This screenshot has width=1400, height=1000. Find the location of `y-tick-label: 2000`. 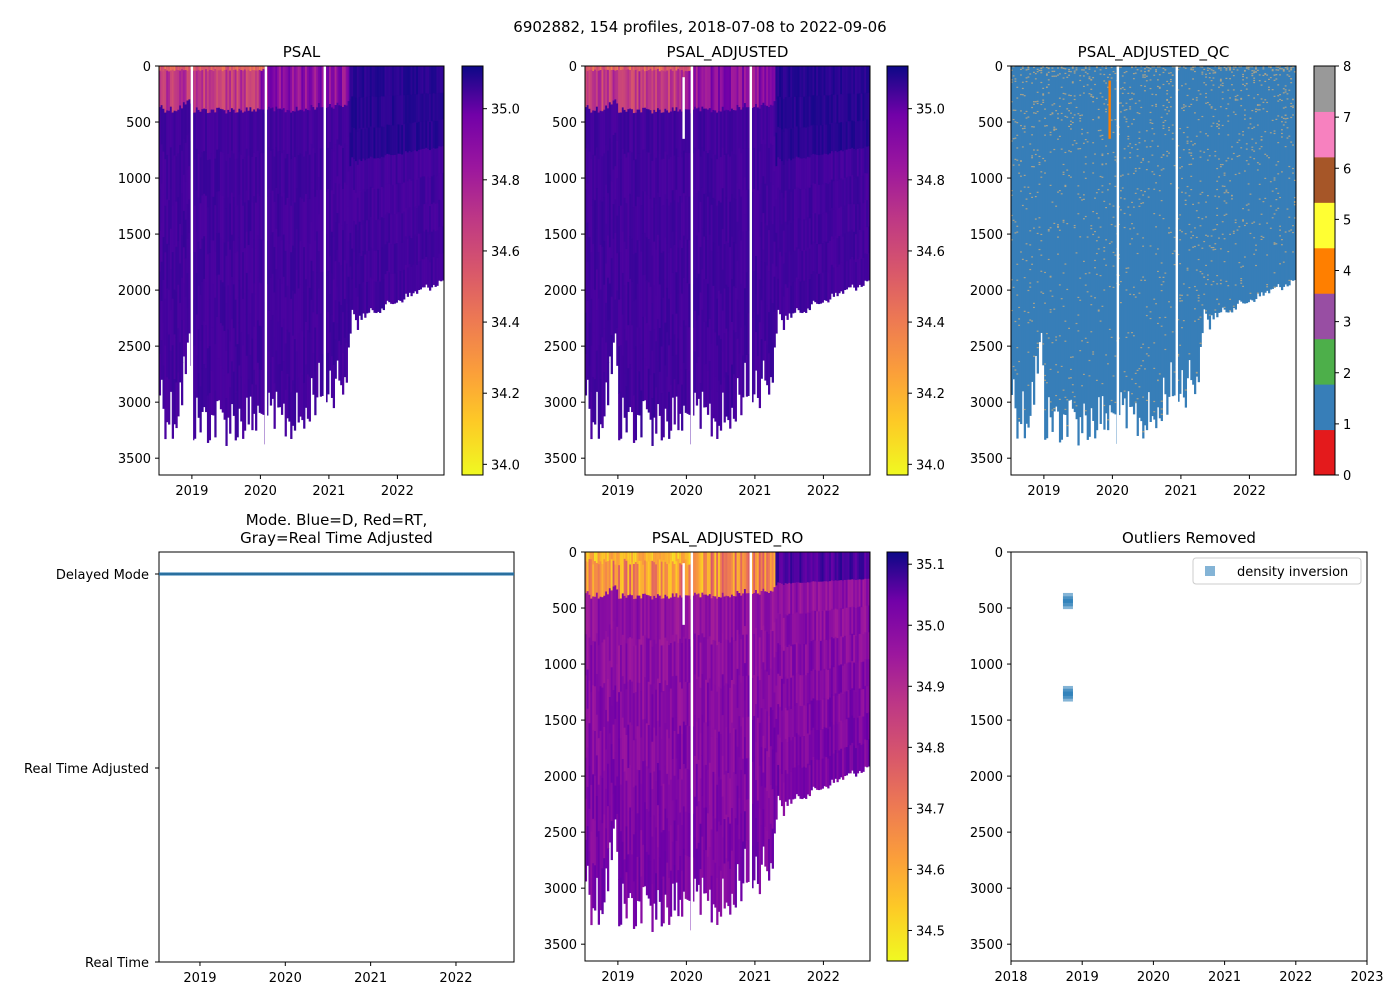

y-tick-label: 2000 is located at coordinates (134, 291).